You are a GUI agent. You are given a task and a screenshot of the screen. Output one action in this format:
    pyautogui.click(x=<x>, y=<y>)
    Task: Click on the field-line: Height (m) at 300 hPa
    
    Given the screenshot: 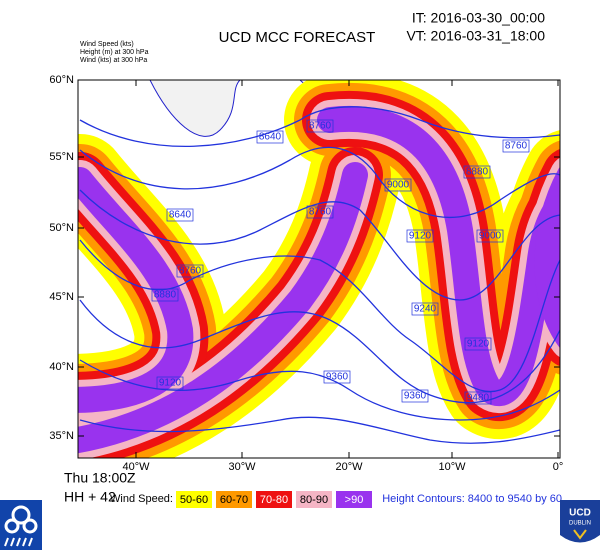 What is the action you would take?
    pyautogui.click(x=114, y=52)
    